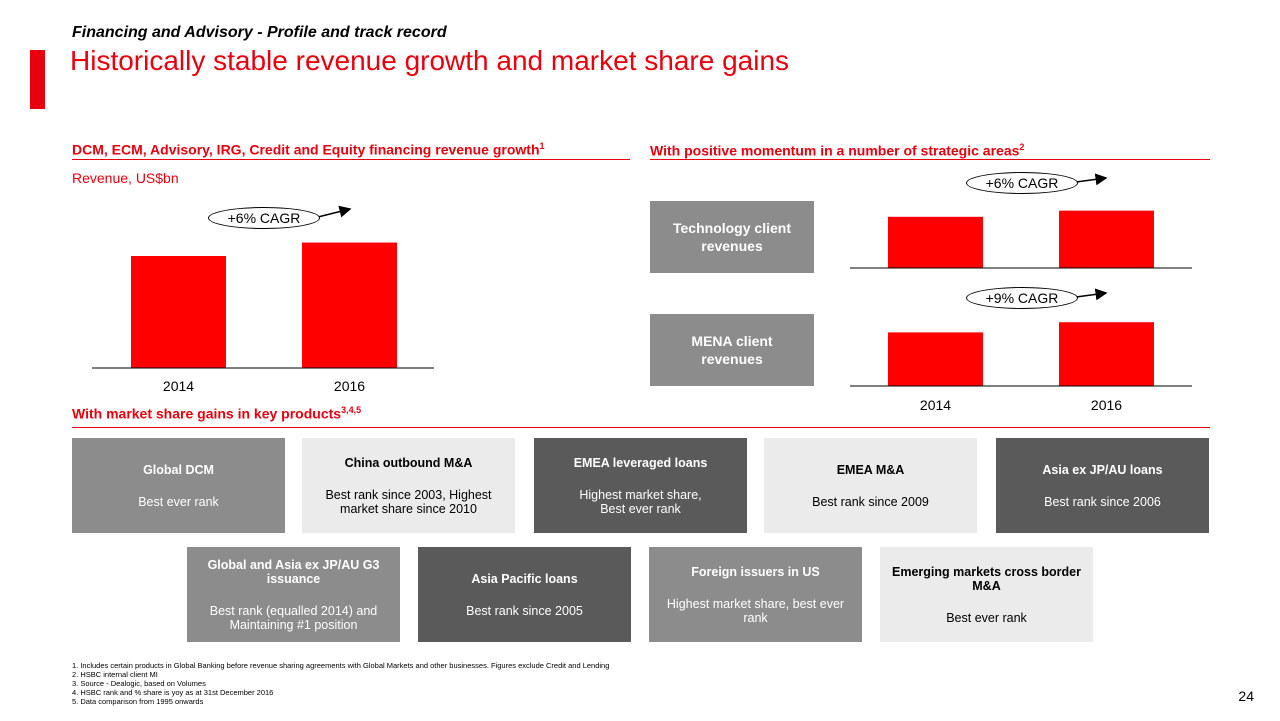 The height and width of the screenshot is (721, 1280). Describe the element at coordinates (732, 350) in the screenshot. I see `mena-client-box: MENA client revenues` at that location.